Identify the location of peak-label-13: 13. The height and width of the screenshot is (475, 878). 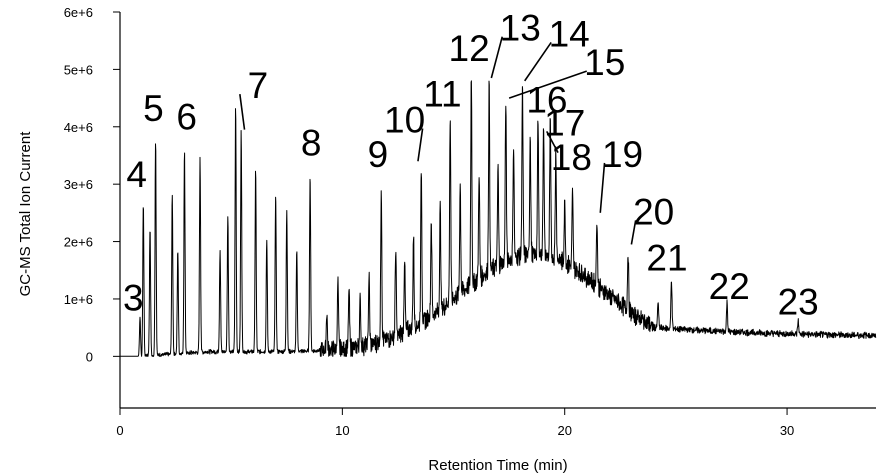
(520, 28).